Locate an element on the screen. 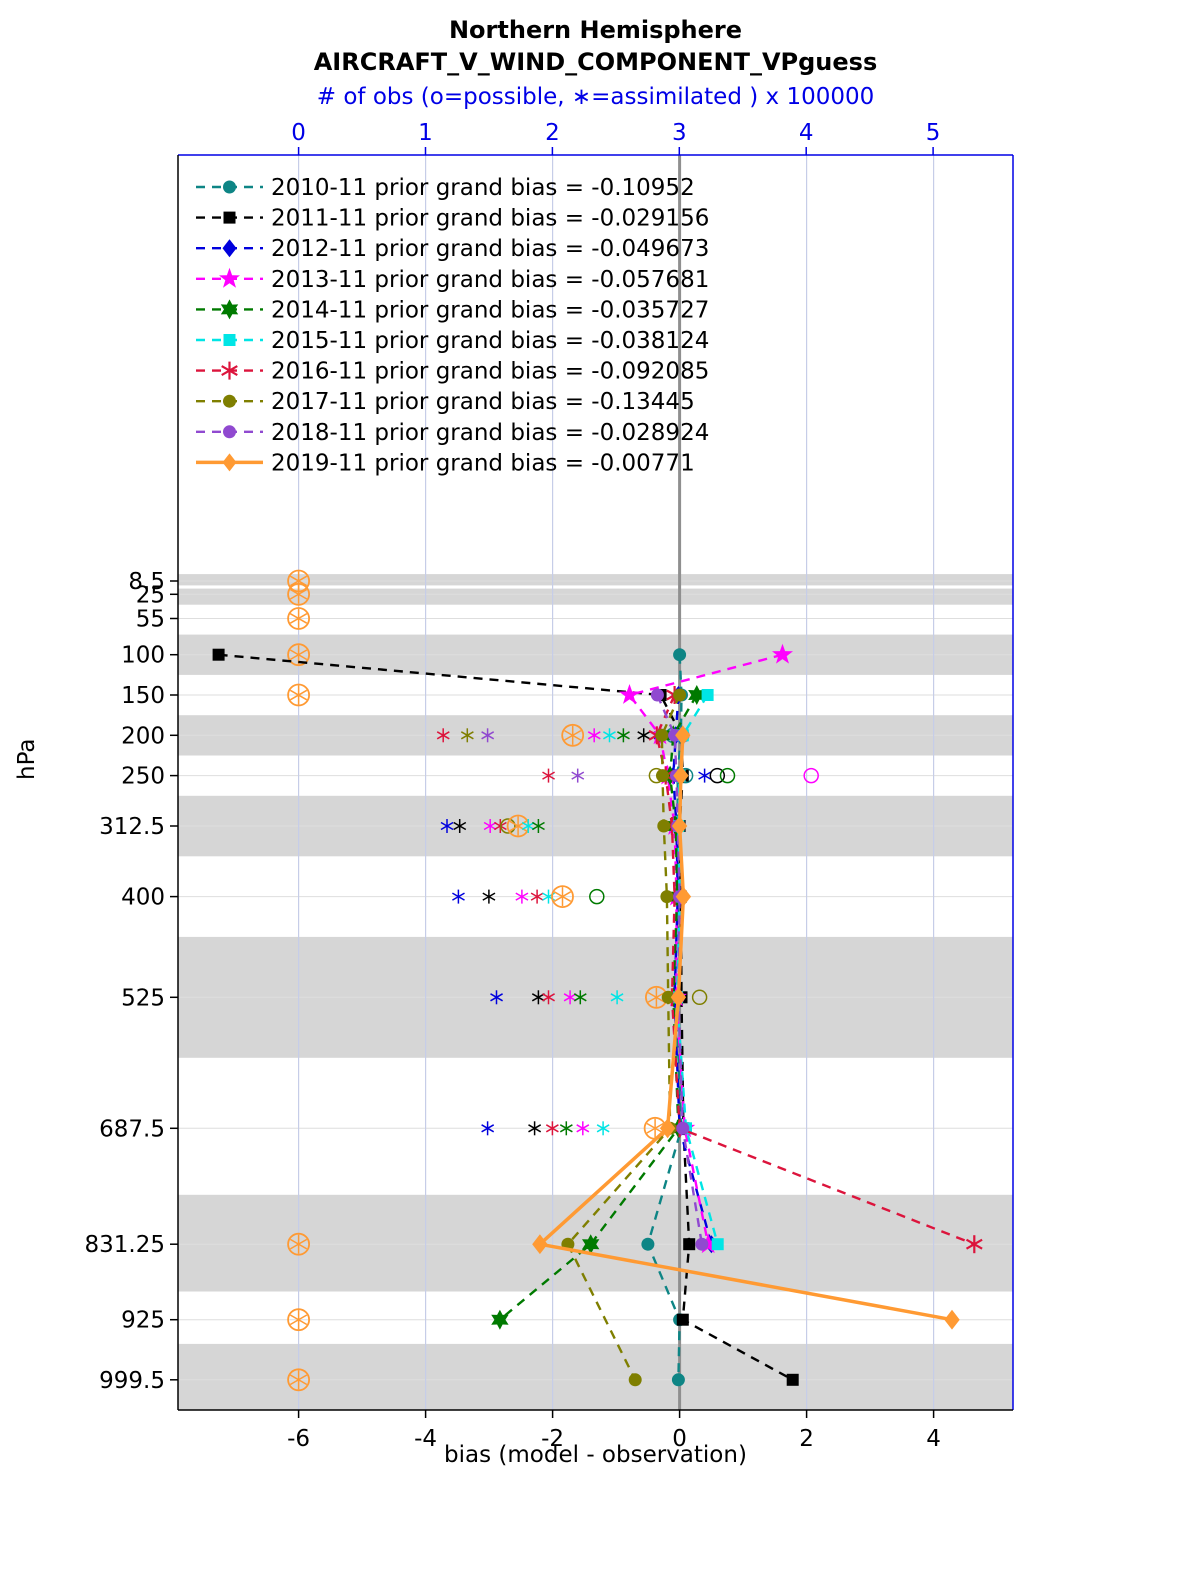 Image resolution: width=1200 pixels, height=1575 pixels. obs-tick-label: 2 is located at coordinates (552, 133).